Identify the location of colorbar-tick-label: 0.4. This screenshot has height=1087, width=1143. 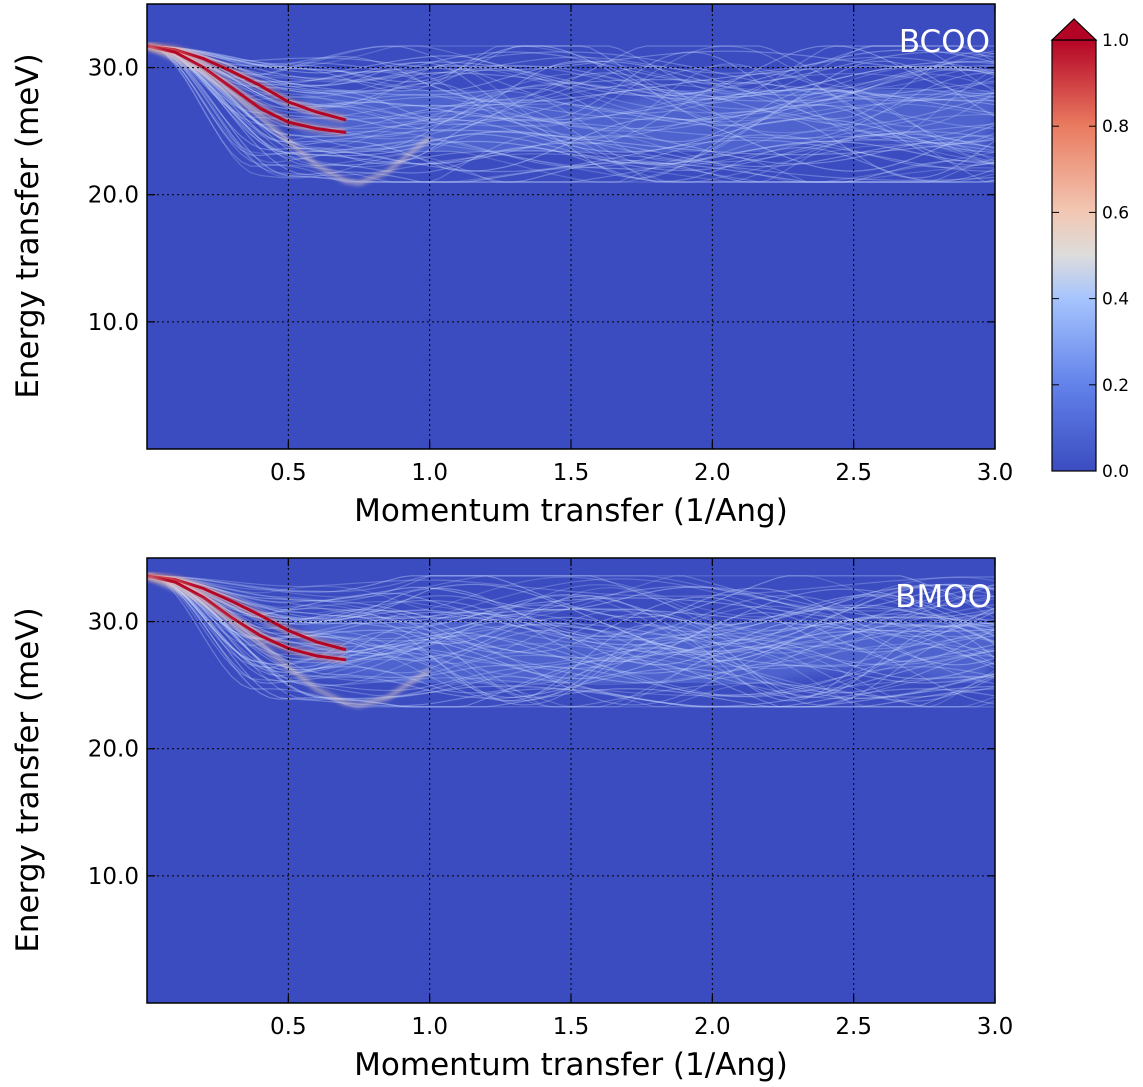
(1115, 300).